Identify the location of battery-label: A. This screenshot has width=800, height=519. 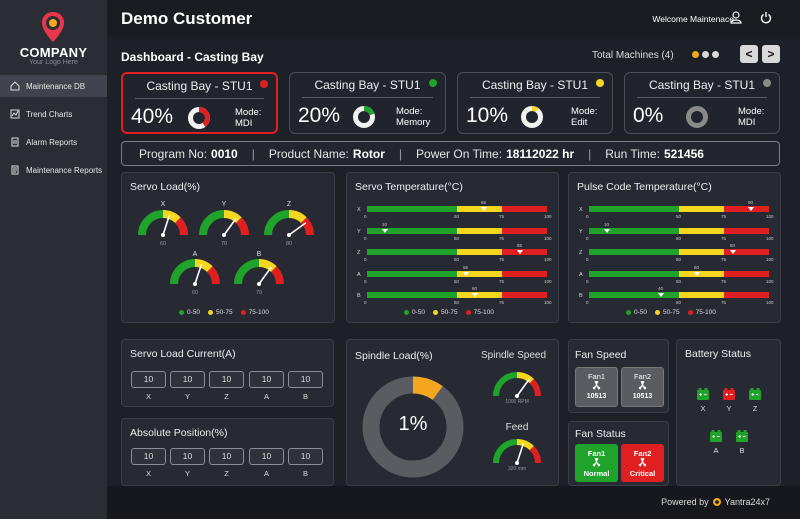
(716, 450).